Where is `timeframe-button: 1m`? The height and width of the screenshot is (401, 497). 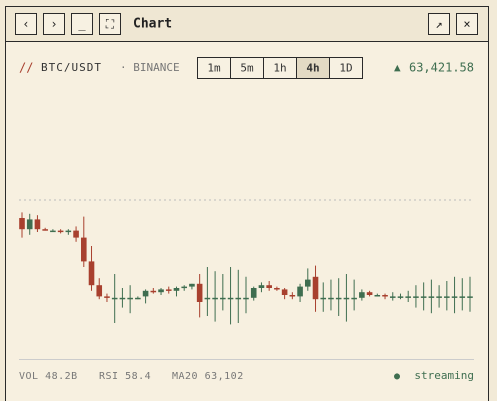
timeframe-button: 1m is located at coordinates (214, 68).